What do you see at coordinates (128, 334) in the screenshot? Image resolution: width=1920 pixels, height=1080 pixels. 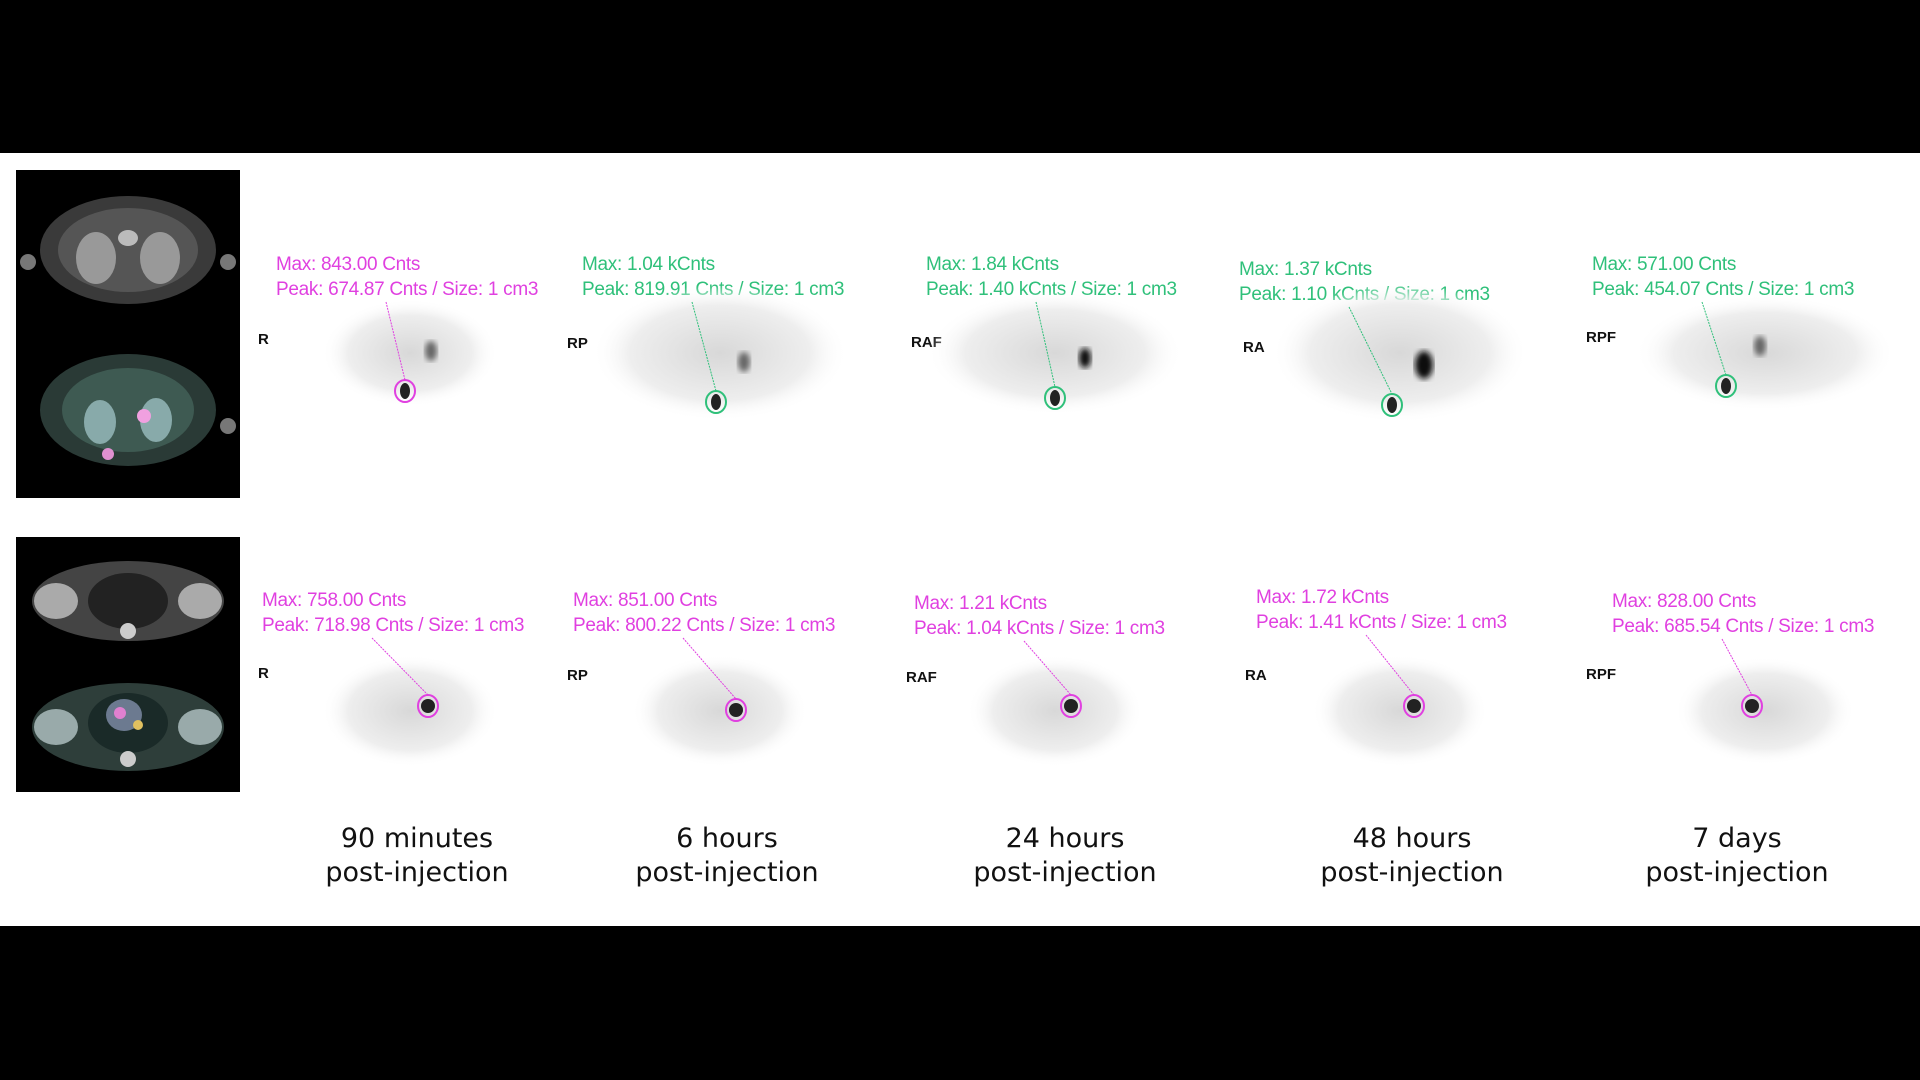 I see `pelvis-ct-fusion-thumbnail` at bounding box center [128, 334].